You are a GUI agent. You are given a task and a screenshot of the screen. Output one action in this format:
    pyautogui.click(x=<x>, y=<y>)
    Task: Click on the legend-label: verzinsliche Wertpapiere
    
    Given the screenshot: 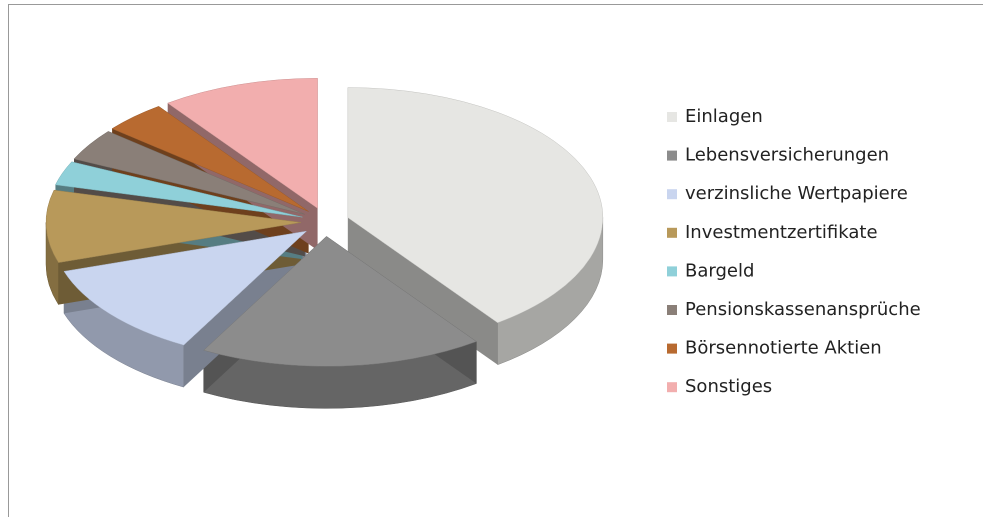 What is the action you would take?
    pyautogui.click(x=796, y=193)
    